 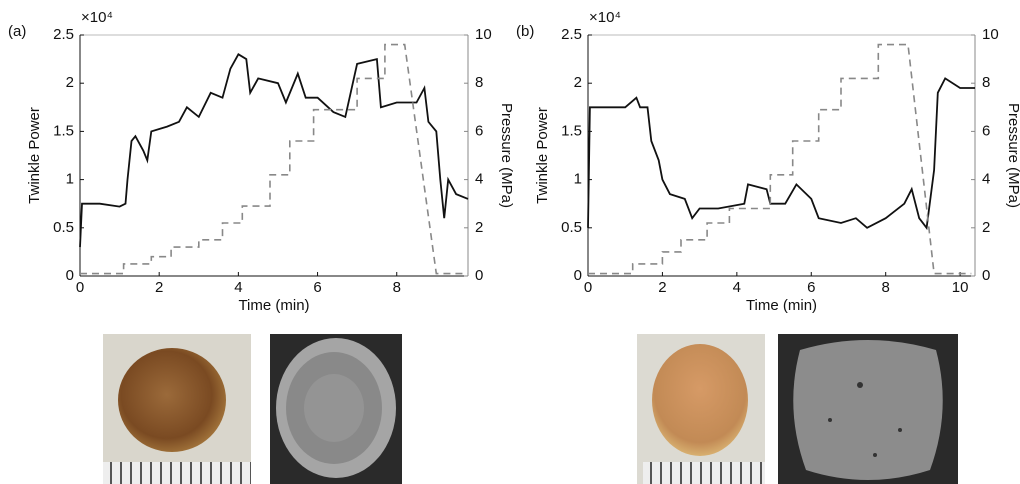 What do you see at coordinates (701, 409) in the screenshot?
I see `photo-b` at bounding box center [701, 409].